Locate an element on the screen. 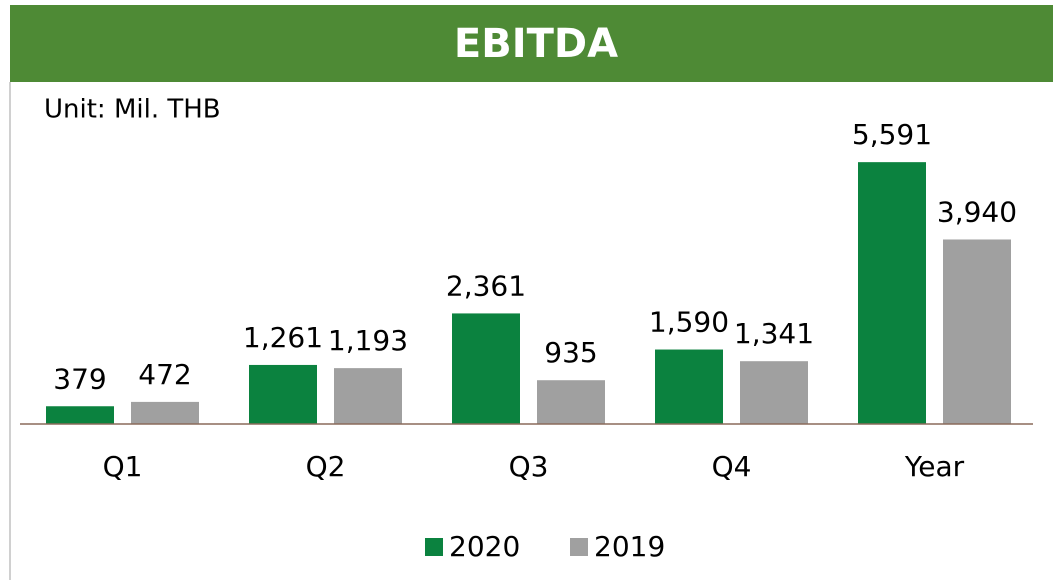  x-tick-label: Q1 is located at coordinates (123, 466).